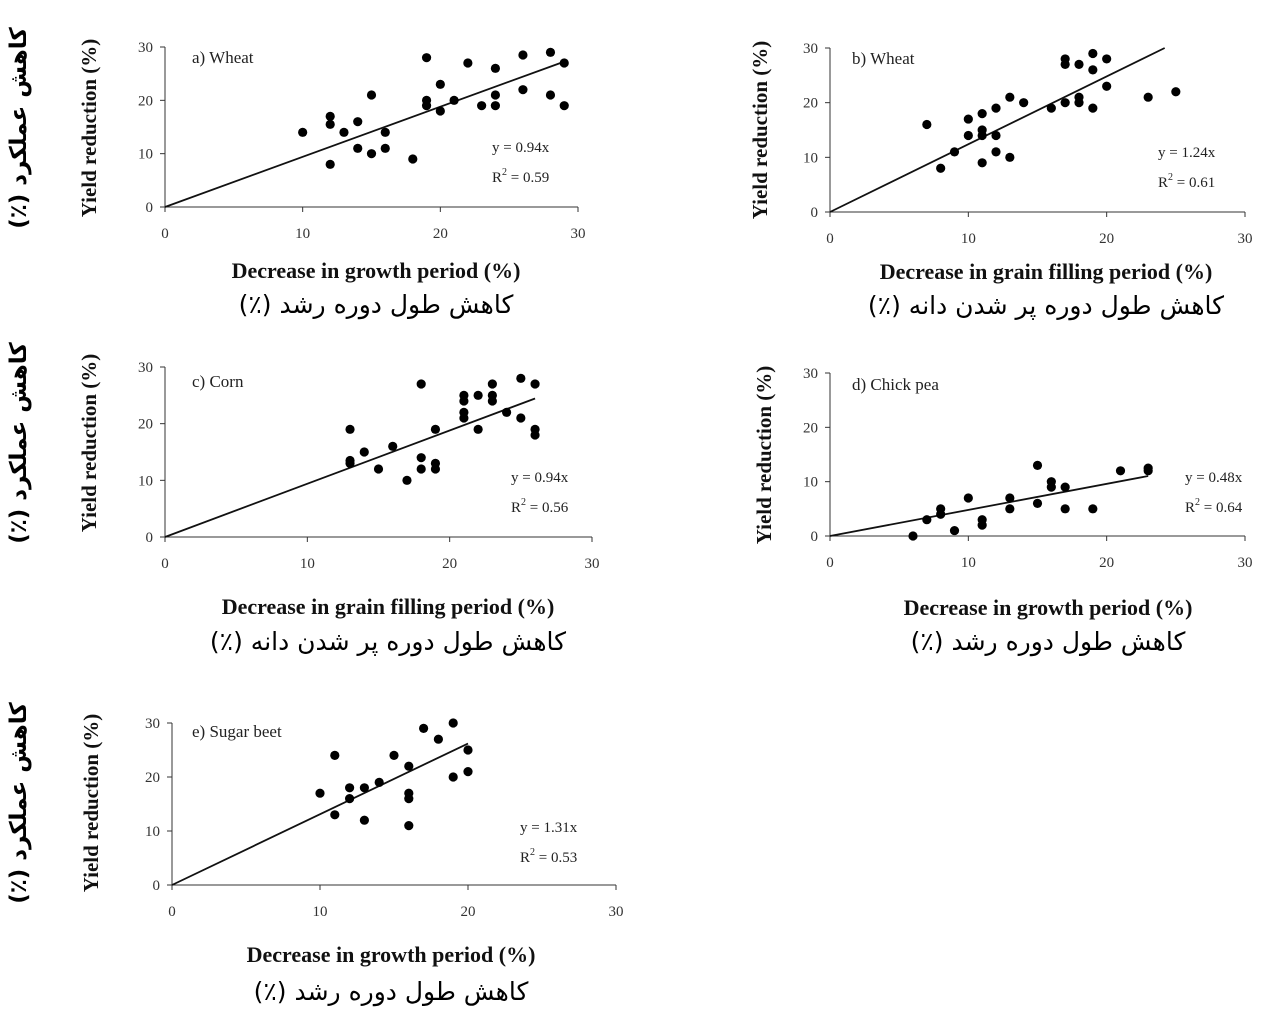 The width and height of the screenshot is (1264, 1012). What do you see at coordinates (388, 606) in the screenshot?
I see `x-axis-label: Decrease in grain filling period (%)` at bounding box center [388, 606].